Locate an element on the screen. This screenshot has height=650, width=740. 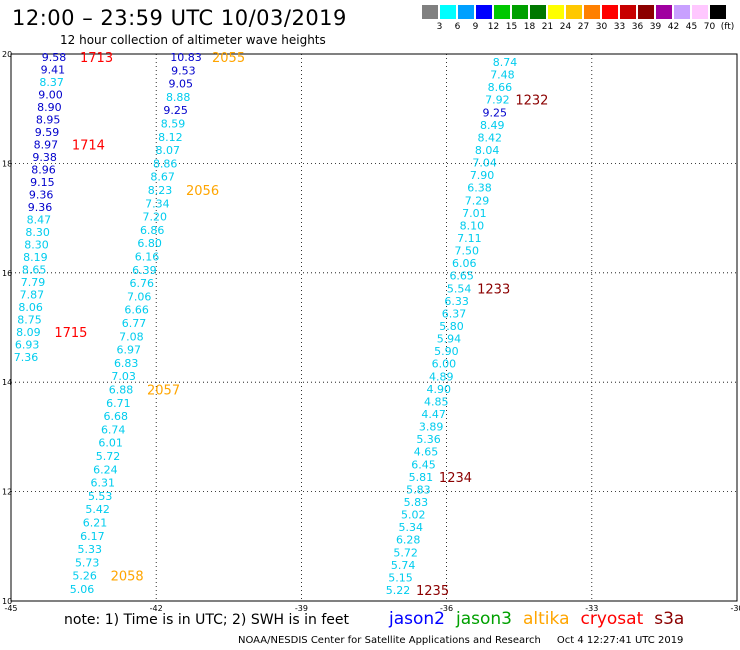
longitude-tick-label: -30 is located at coordinates (735, 608).